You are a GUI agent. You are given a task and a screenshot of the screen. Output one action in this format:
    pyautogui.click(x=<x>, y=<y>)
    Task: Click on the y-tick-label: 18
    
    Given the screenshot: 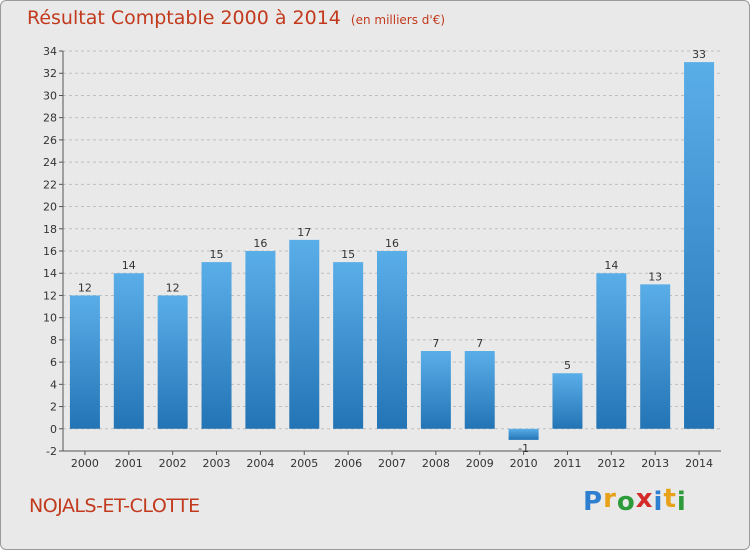 What is the action you would take?
    pyautogui.click(x=50, y=229)
    